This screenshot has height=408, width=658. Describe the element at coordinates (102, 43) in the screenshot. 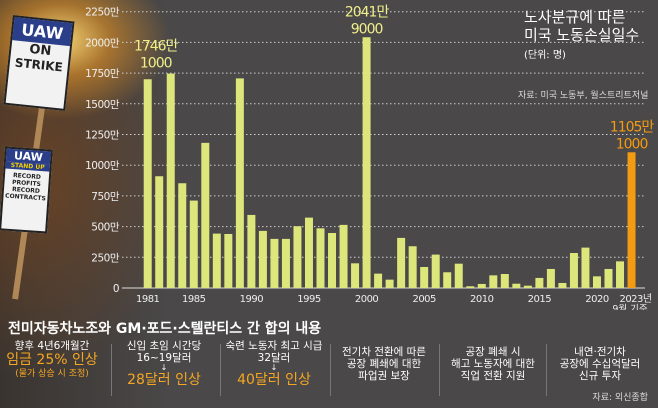

I see `y-tick-label: 2000만` at that location.